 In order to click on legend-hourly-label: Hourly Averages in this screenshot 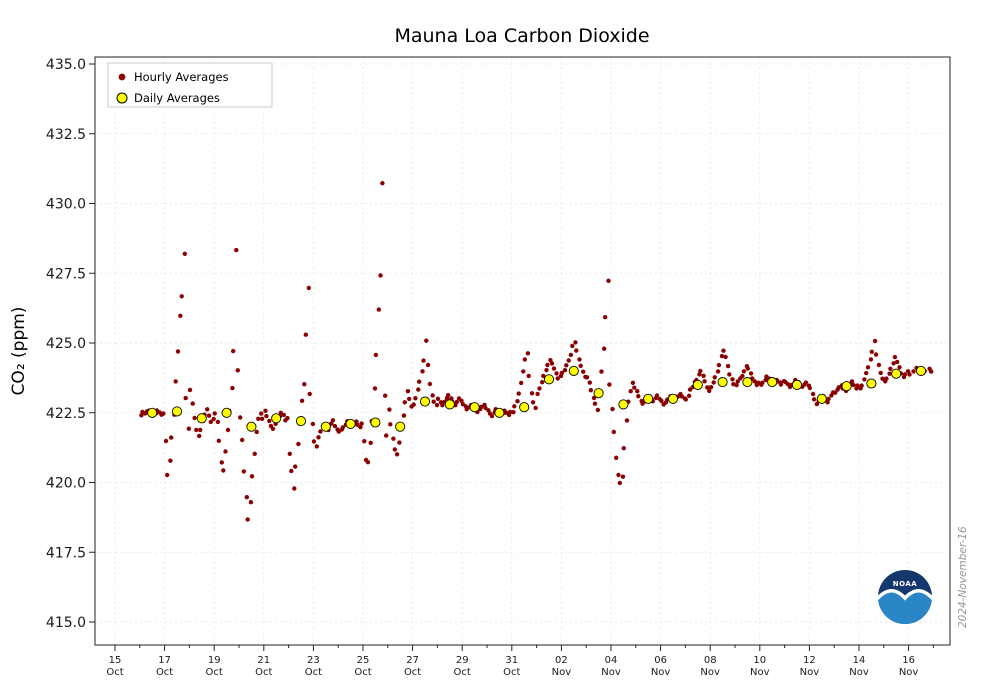, I will do `click(181, 77)`.